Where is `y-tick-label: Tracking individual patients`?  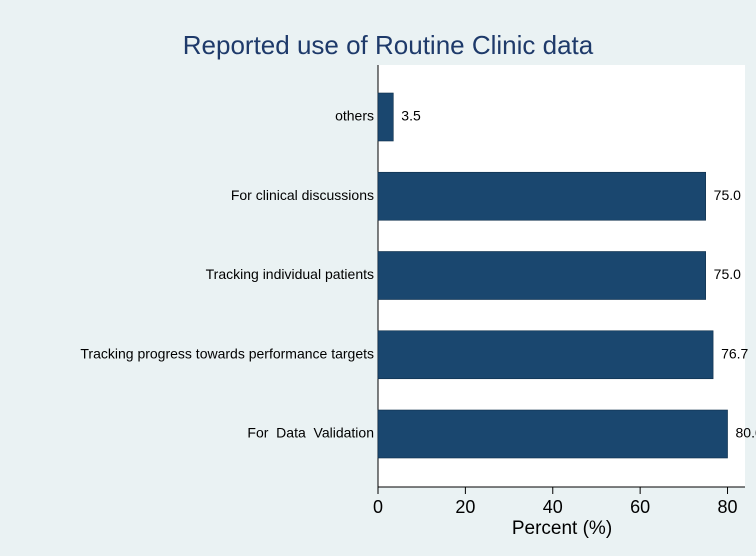 y-tick-label: Tracking individual patients is located at coordinates (290, 274).